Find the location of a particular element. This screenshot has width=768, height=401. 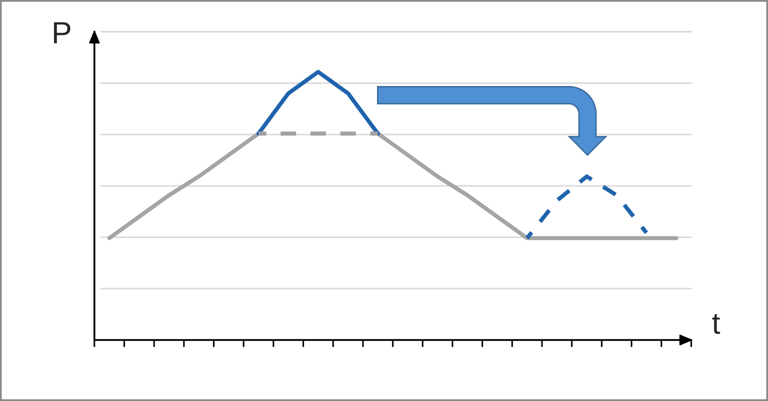

y-axis-title: P is located at coordinates (62, 33).